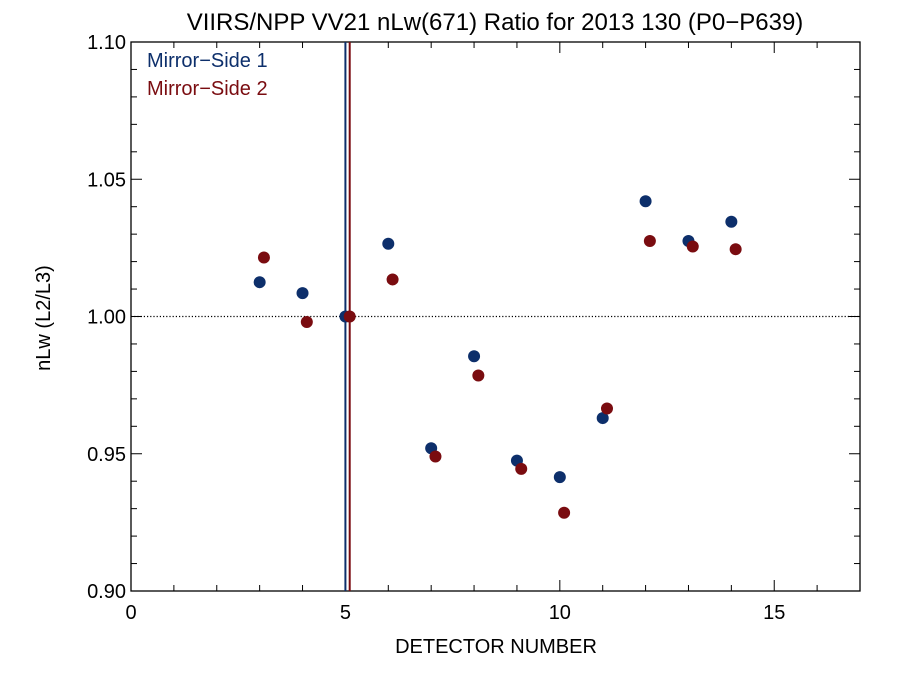  What do you see at coordinates (496, 647) in the screenshot?
I see `x-axis-label: DETECTOR NUMBER` at bounding box center [496, 647].